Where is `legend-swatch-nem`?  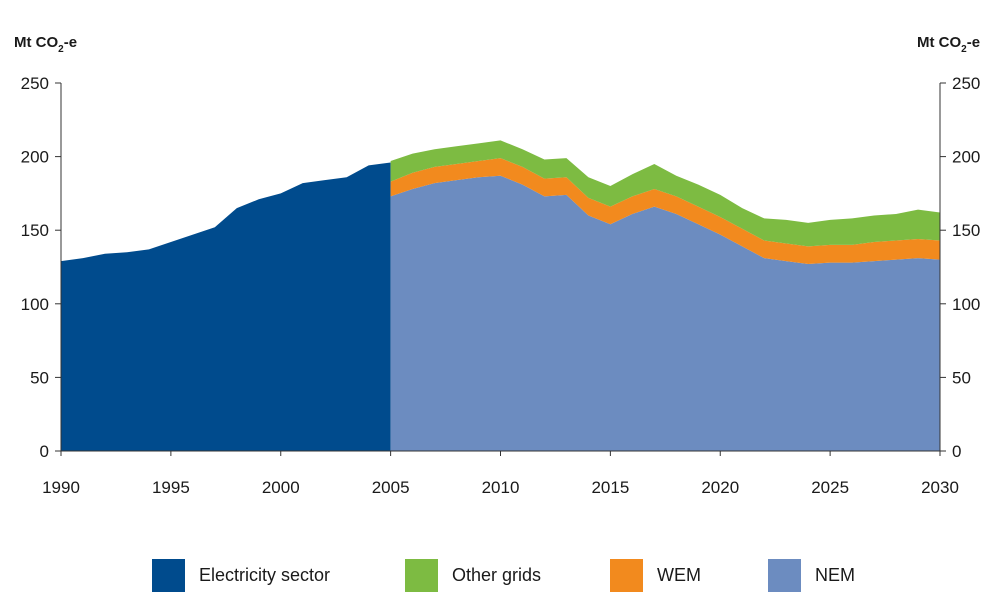
legend-swatch-nem is located at coordinates (784, 575).